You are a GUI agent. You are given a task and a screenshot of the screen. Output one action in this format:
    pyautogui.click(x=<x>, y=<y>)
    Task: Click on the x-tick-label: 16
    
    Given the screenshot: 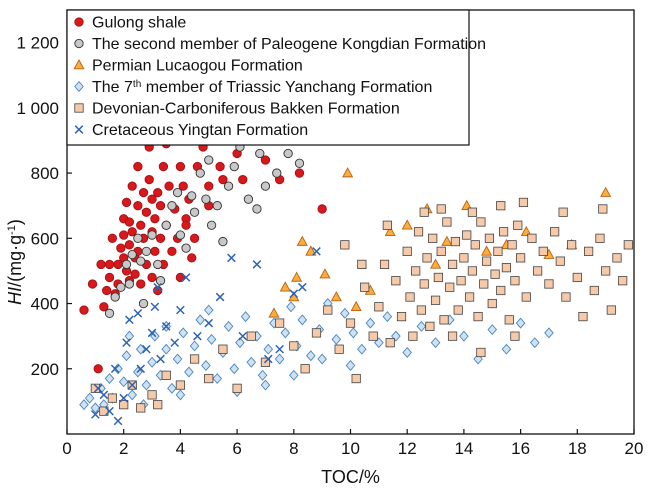 What is the action you would take?
    pyautogui.click(x=520, y=448)
    